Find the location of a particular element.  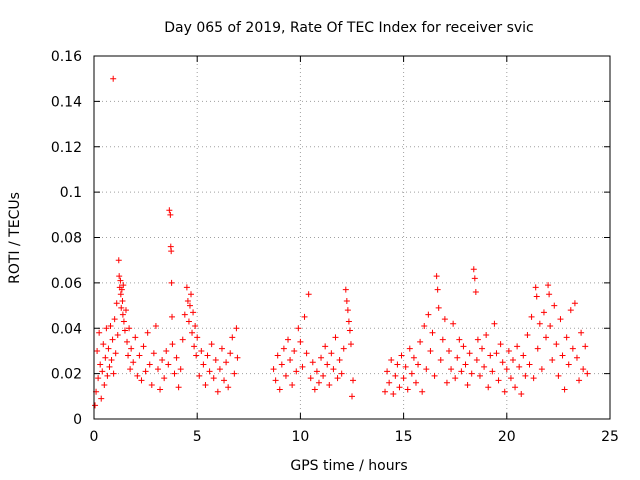

y-tick-label: 0.06 is located at coordinates (66, 284).